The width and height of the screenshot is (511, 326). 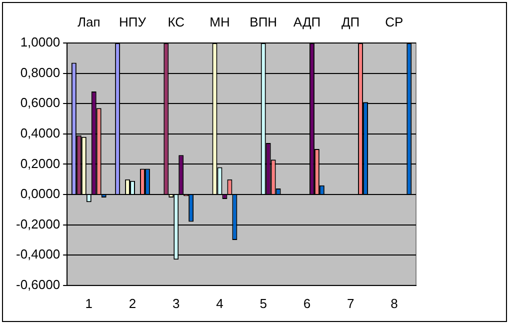 I want to click on x-tick-label: 4, so click(x=220, y=303).